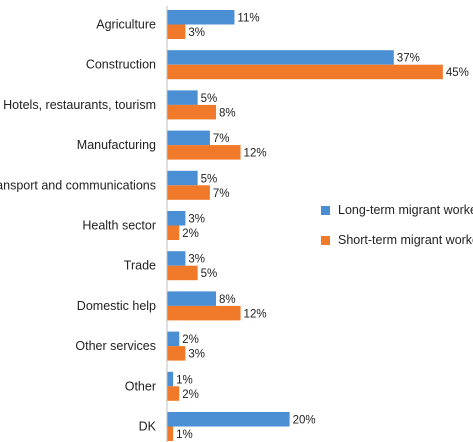 Image resolution: width=473 pixels, height=442 pixels. What do you see at coordinates (116, 145) in the screenshot?
I see `category-label: Manufacturing` at bounding box center [116, 145].